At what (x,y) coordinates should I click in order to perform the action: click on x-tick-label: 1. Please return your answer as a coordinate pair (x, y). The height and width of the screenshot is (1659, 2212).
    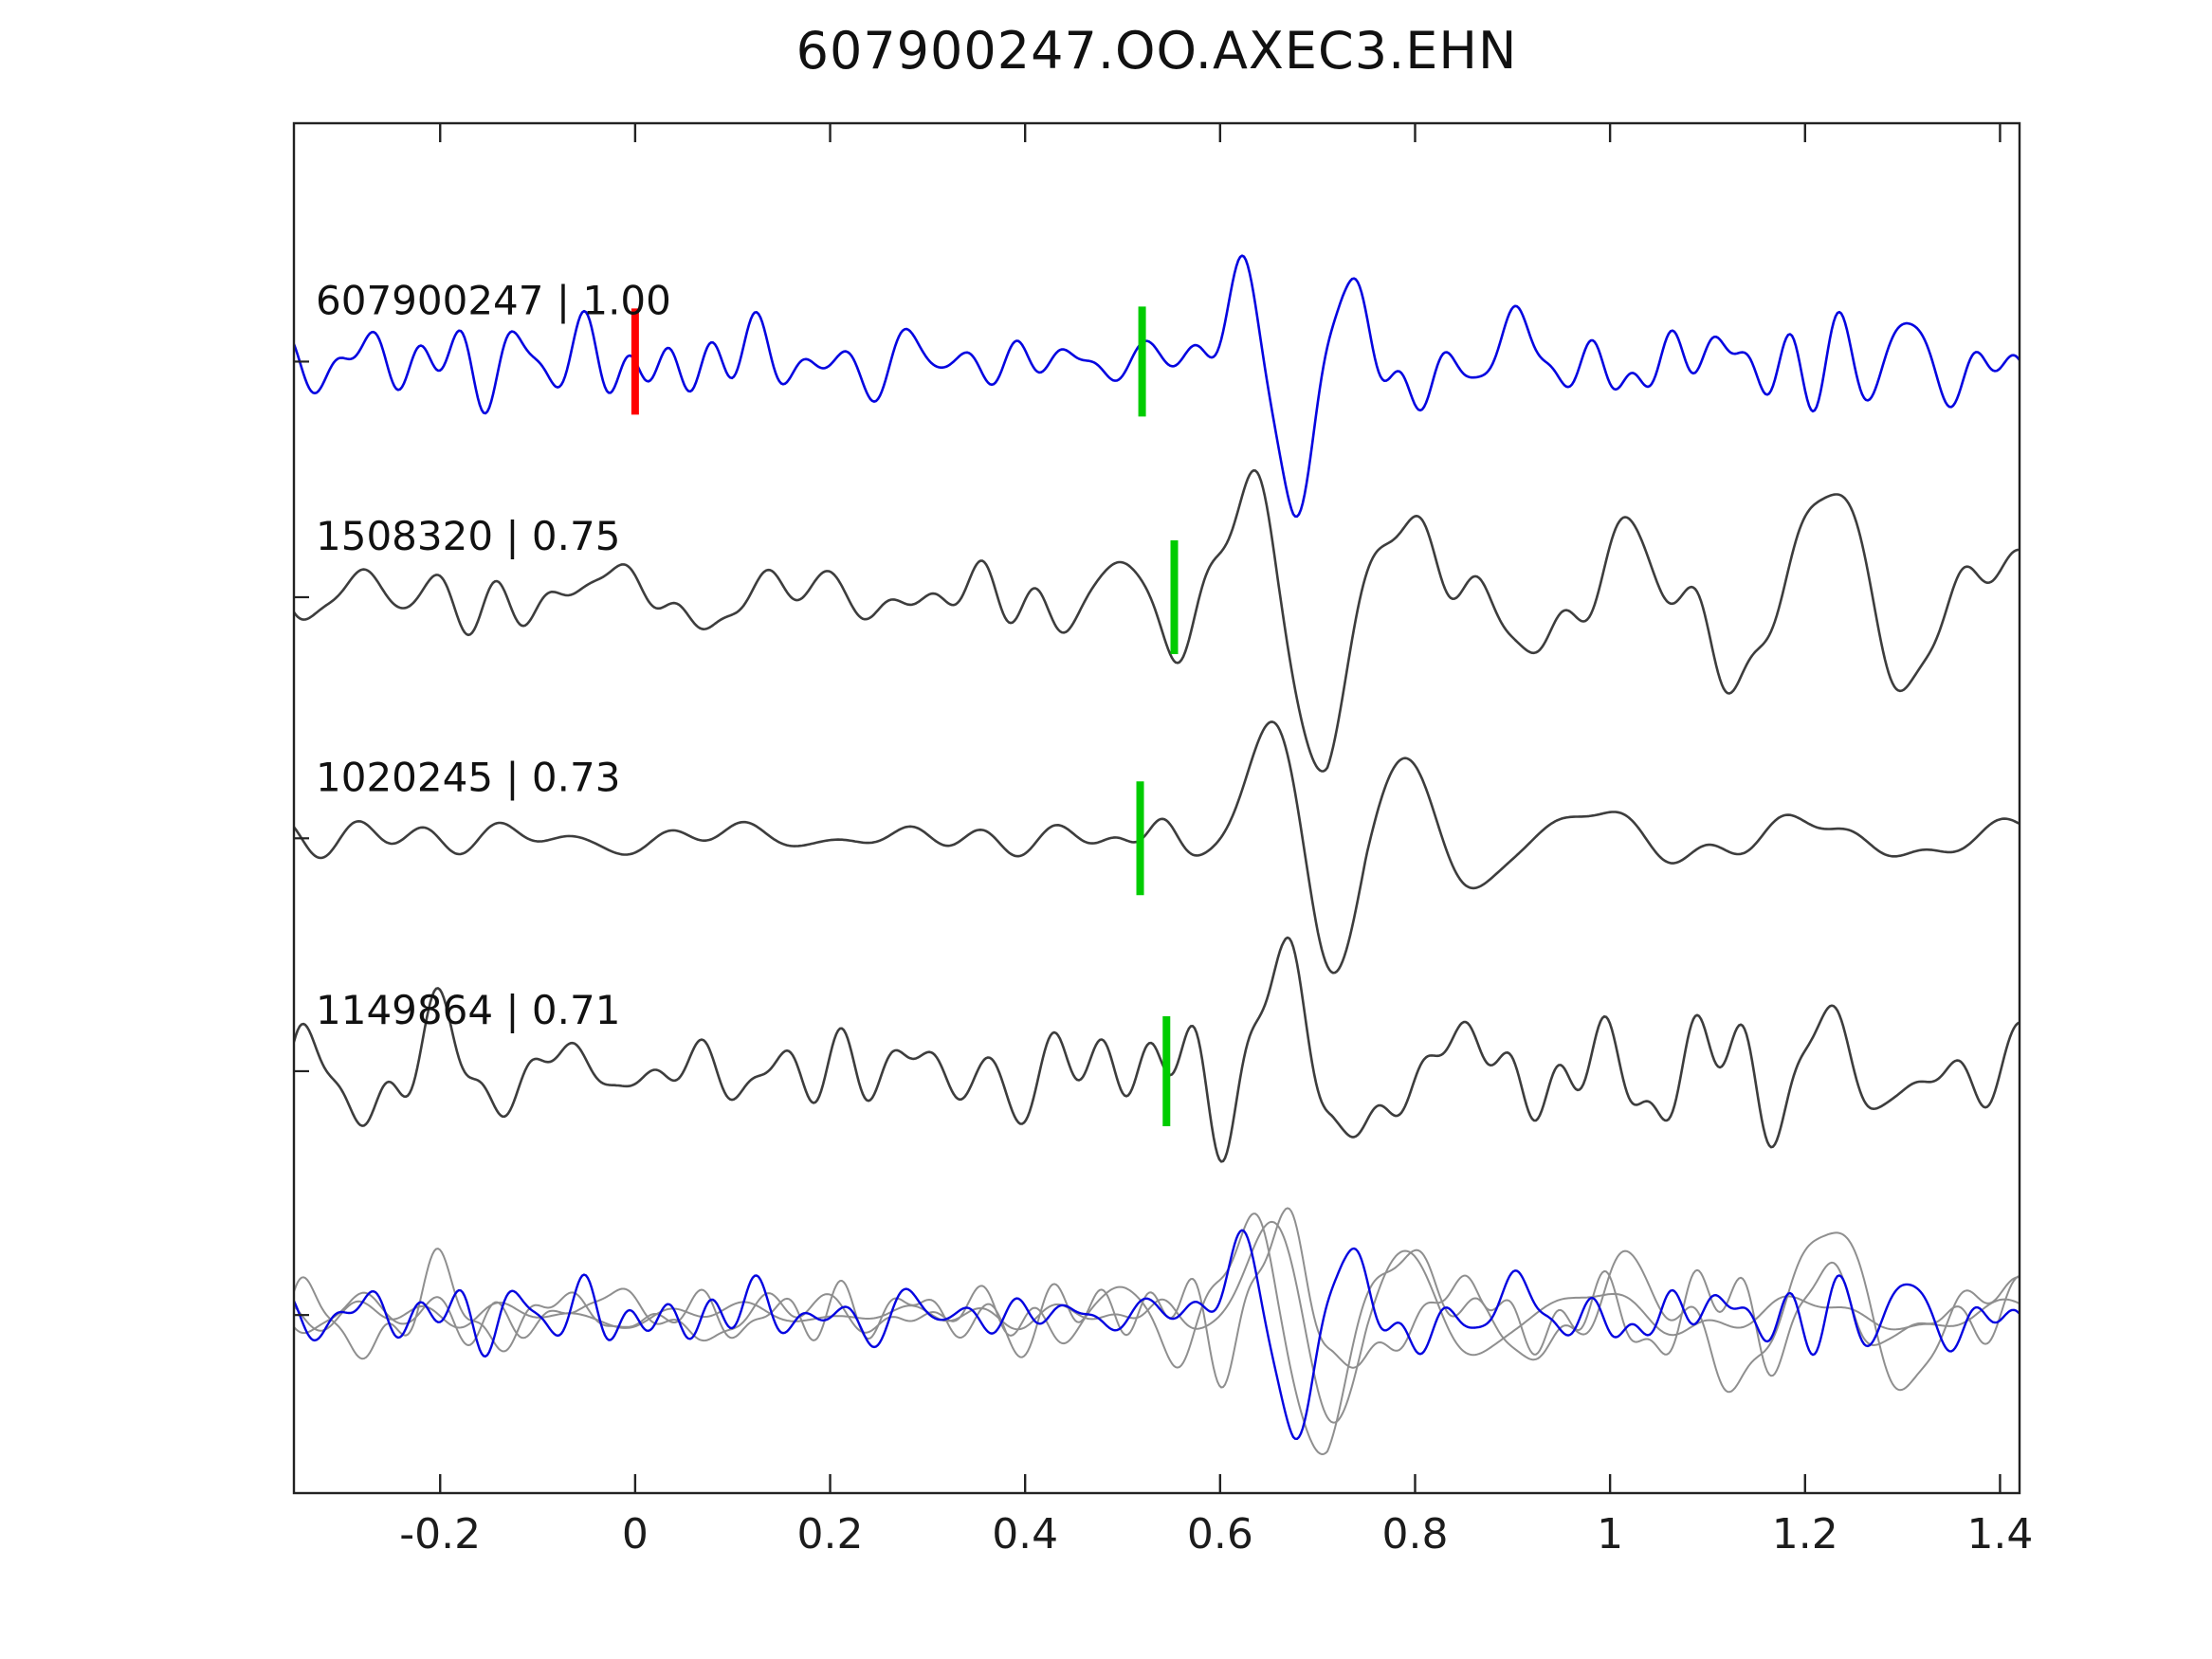
    Looking at the image, I should click on (1610, 1534).